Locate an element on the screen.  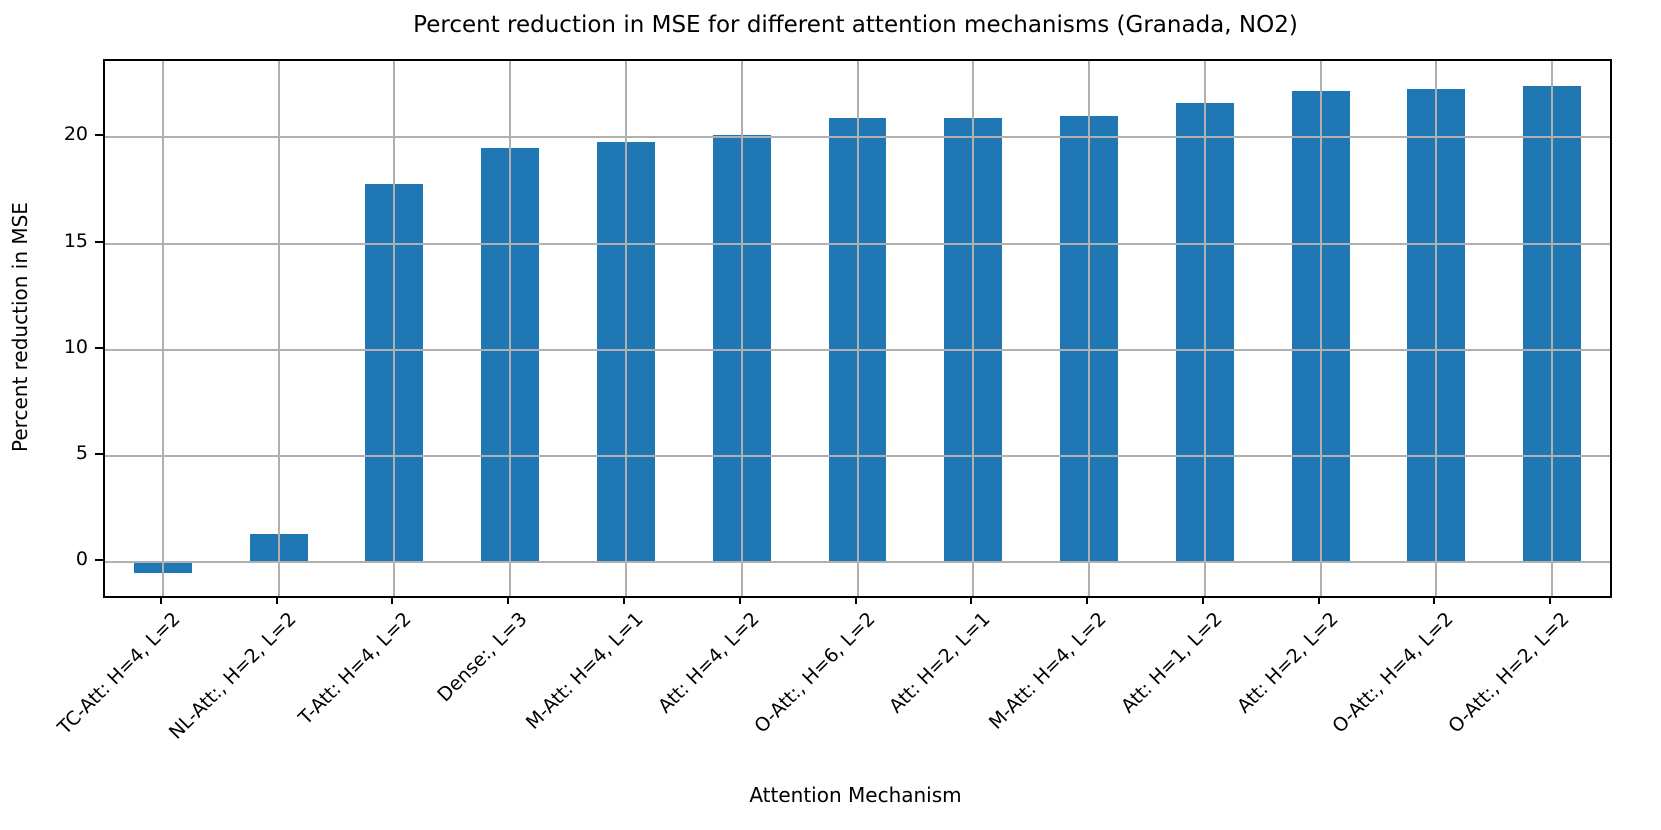
y-axis-label: Percent reduction in MSE is located at coordinates (20, 327).